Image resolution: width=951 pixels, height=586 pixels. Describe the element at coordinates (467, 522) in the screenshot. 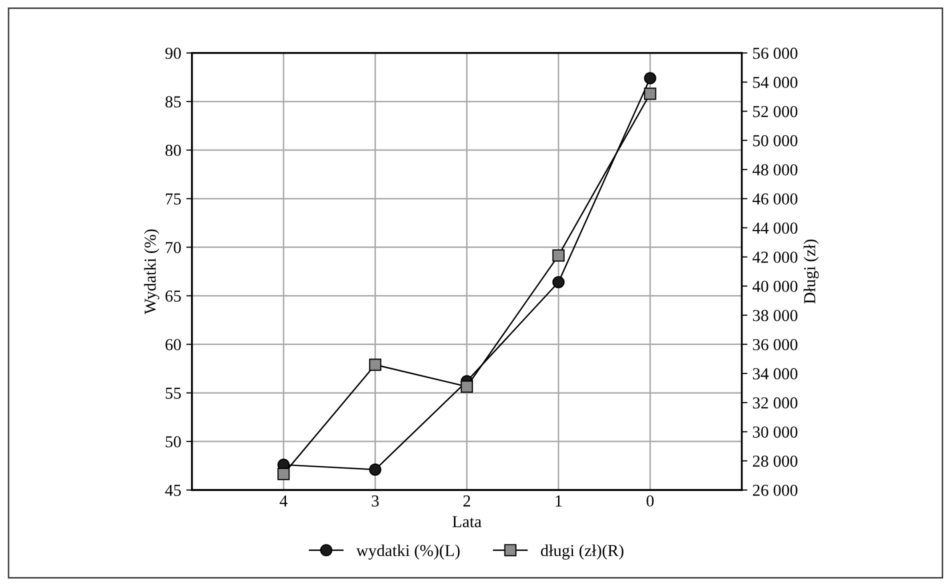

I see `x-axis-title: Lata` at that location.